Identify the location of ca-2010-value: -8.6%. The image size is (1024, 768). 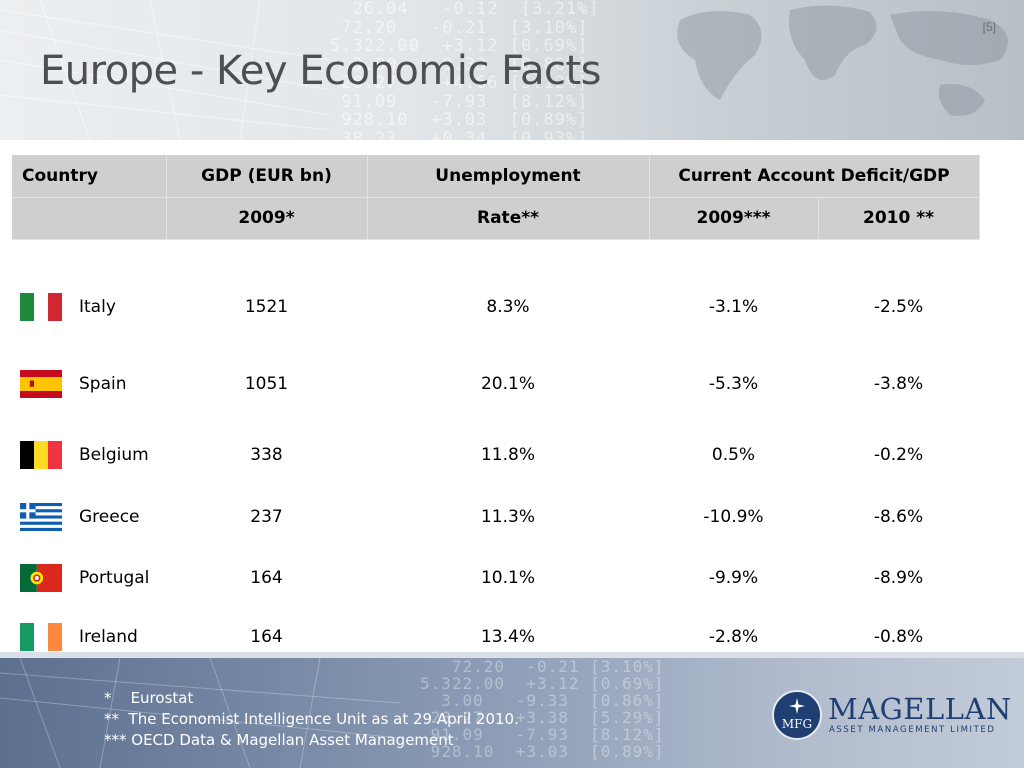
(898, 516).